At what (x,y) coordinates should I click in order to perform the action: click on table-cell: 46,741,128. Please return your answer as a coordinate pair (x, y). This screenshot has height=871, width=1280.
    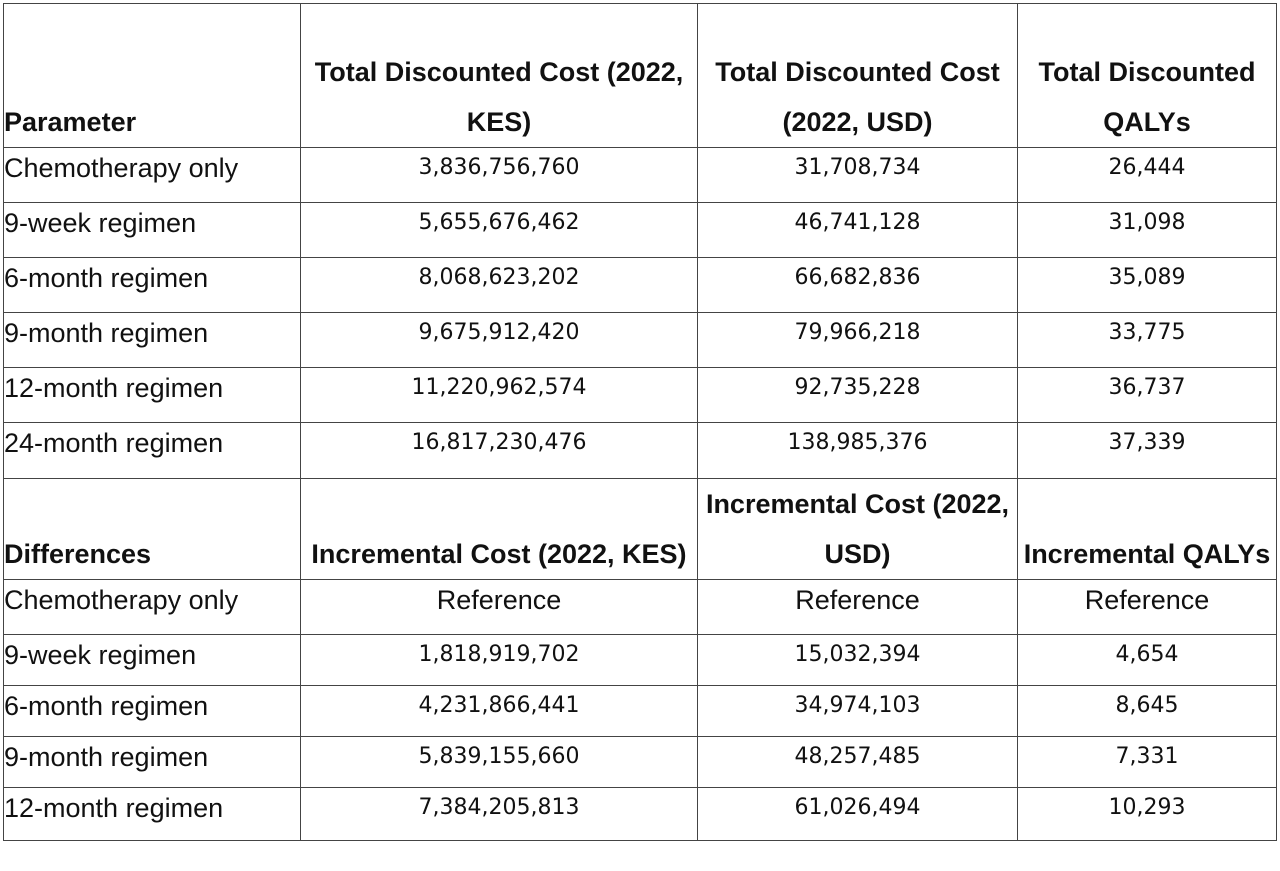
    Looking at the image, I should click on (857, 230).